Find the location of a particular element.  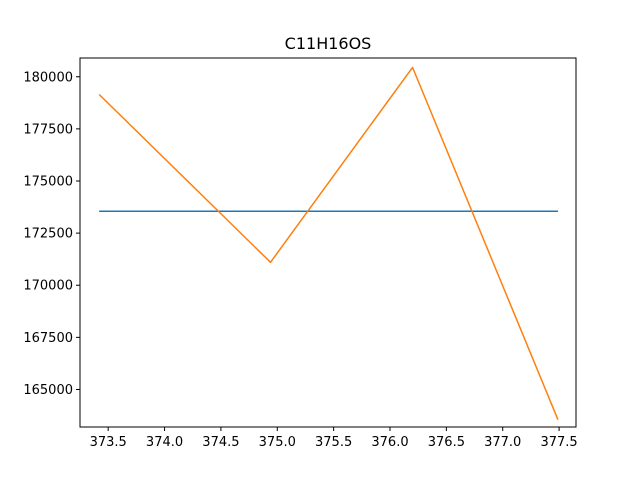

x-tick-label: 374.0 is located at coordinates (164, 442).